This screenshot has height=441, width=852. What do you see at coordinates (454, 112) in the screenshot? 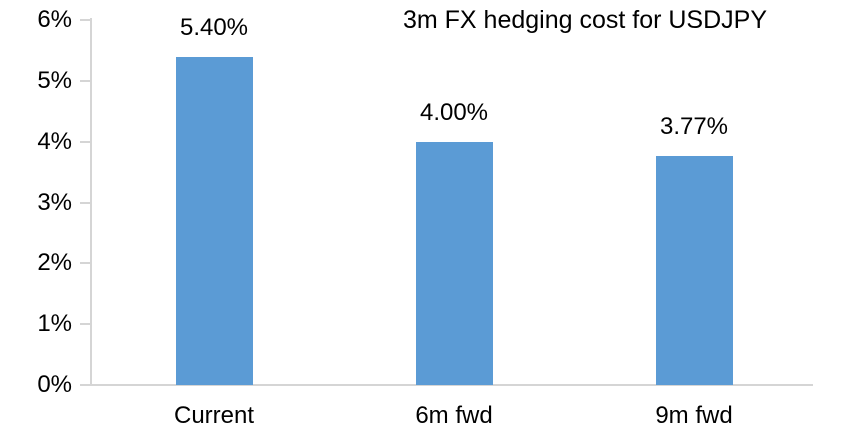
I see `bar-value-label: 4.00%` at bounding box center [454, 112].